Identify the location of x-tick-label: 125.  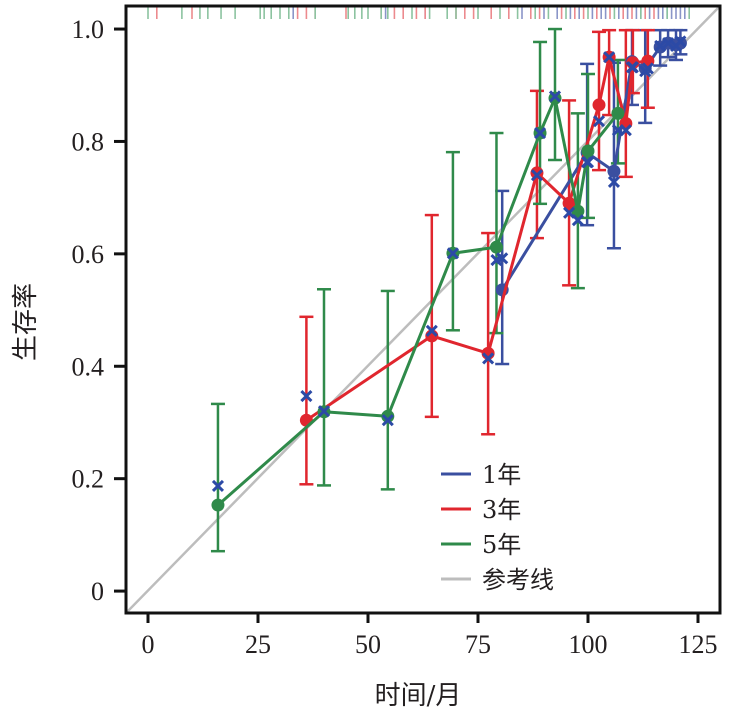
(698, 644).